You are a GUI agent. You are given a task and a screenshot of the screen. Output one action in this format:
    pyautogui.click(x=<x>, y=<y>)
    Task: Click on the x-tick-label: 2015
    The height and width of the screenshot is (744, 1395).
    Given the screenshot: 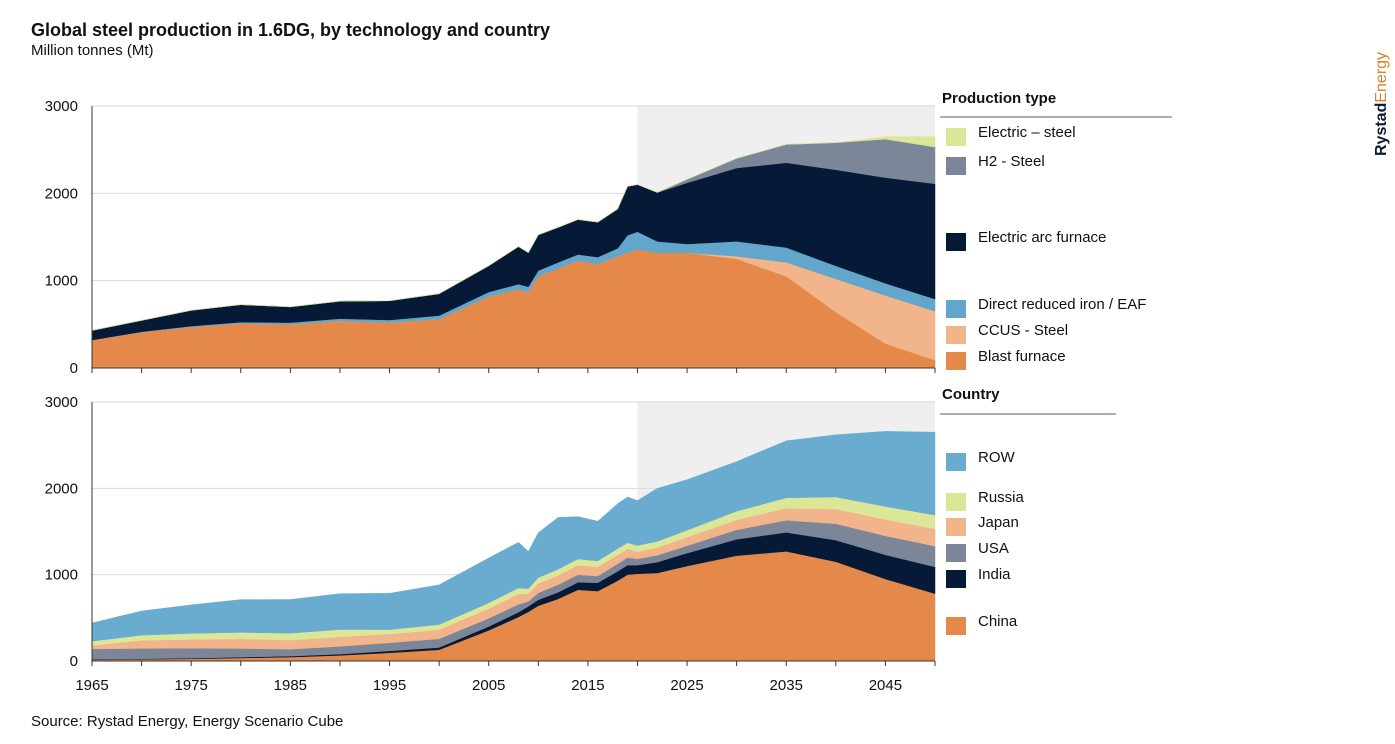 What is the action you would take?
    pyautogui.click(x=587, y=685)
    